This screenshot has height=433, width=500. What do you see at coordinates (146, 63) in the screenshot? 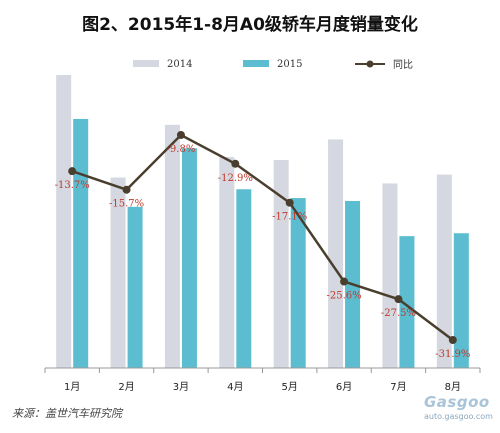
I see `legend-swatch-2014` at bounding box center [146, 63].